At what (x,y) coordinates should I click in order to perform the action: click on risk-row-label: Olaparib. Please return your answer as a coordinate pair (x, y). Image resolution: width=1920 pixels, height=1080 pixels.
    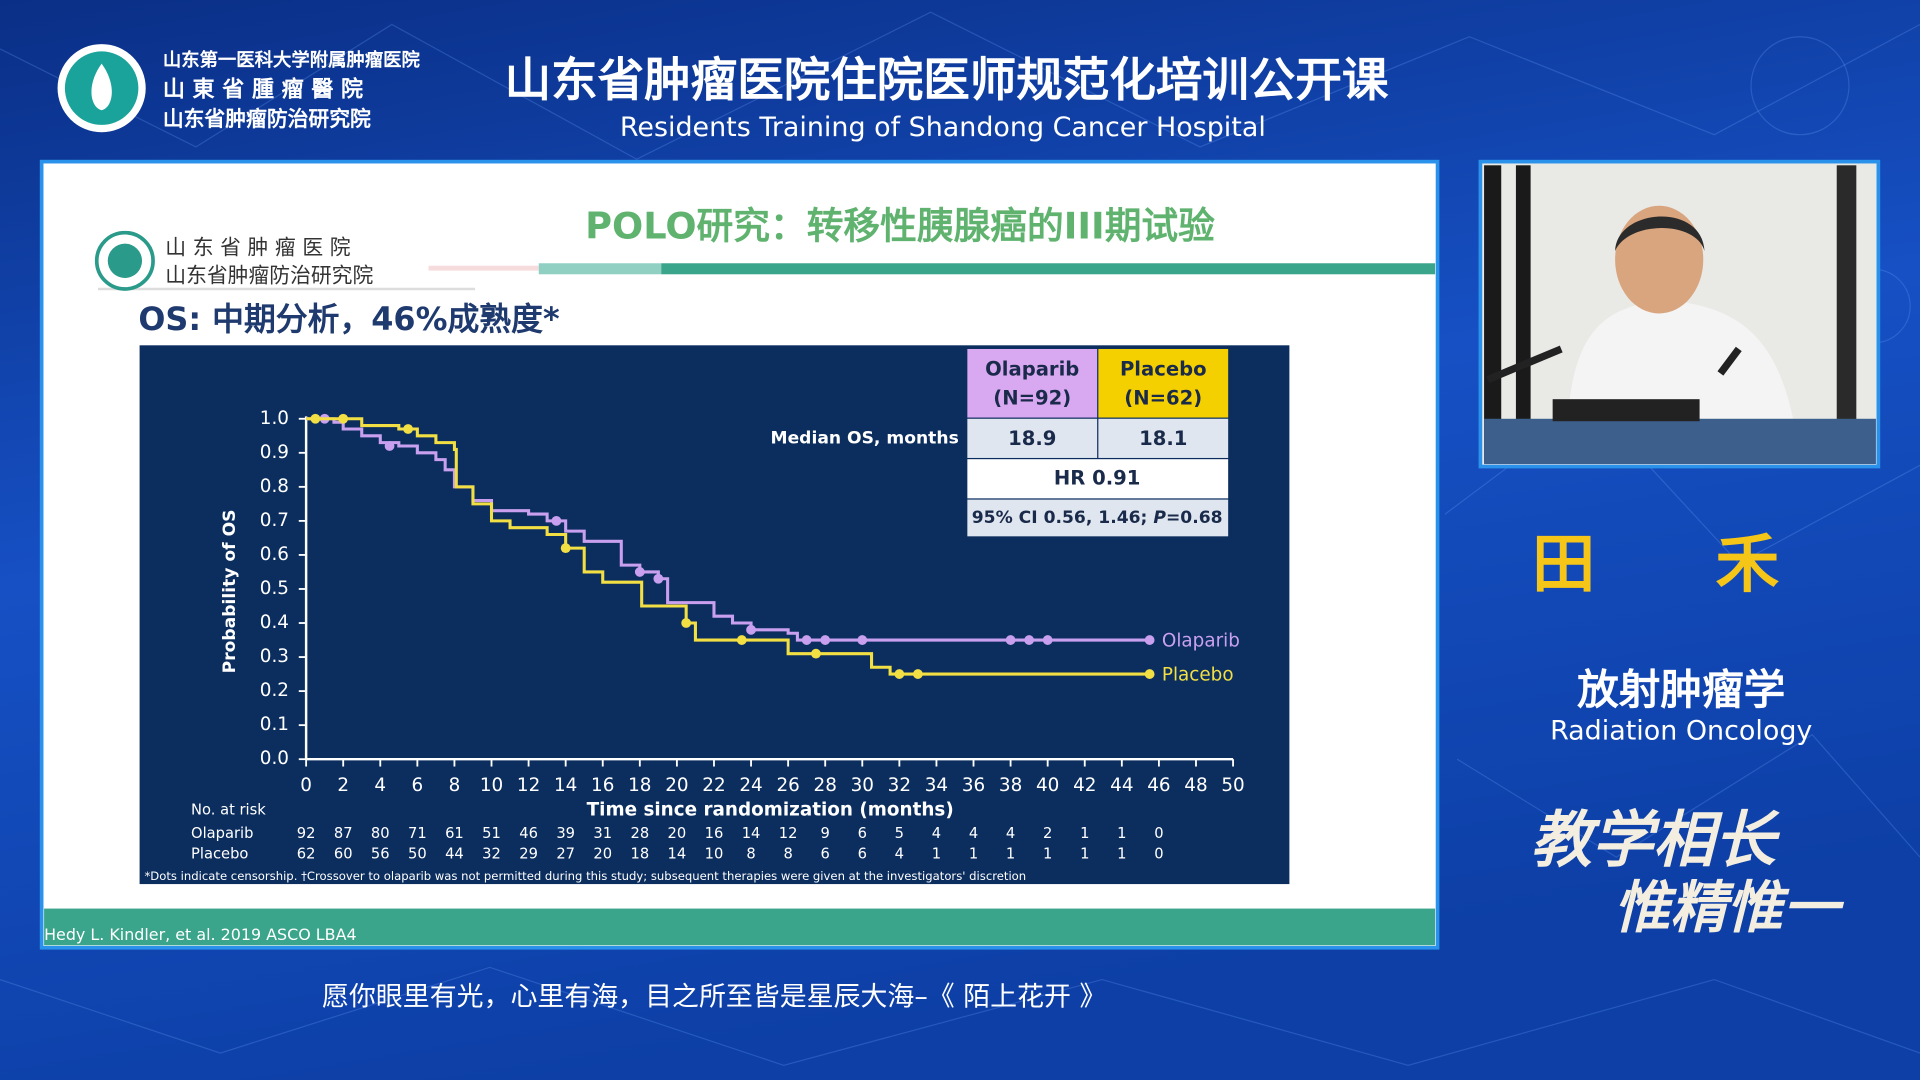
    Looking at the image, I should click on (222, 833).